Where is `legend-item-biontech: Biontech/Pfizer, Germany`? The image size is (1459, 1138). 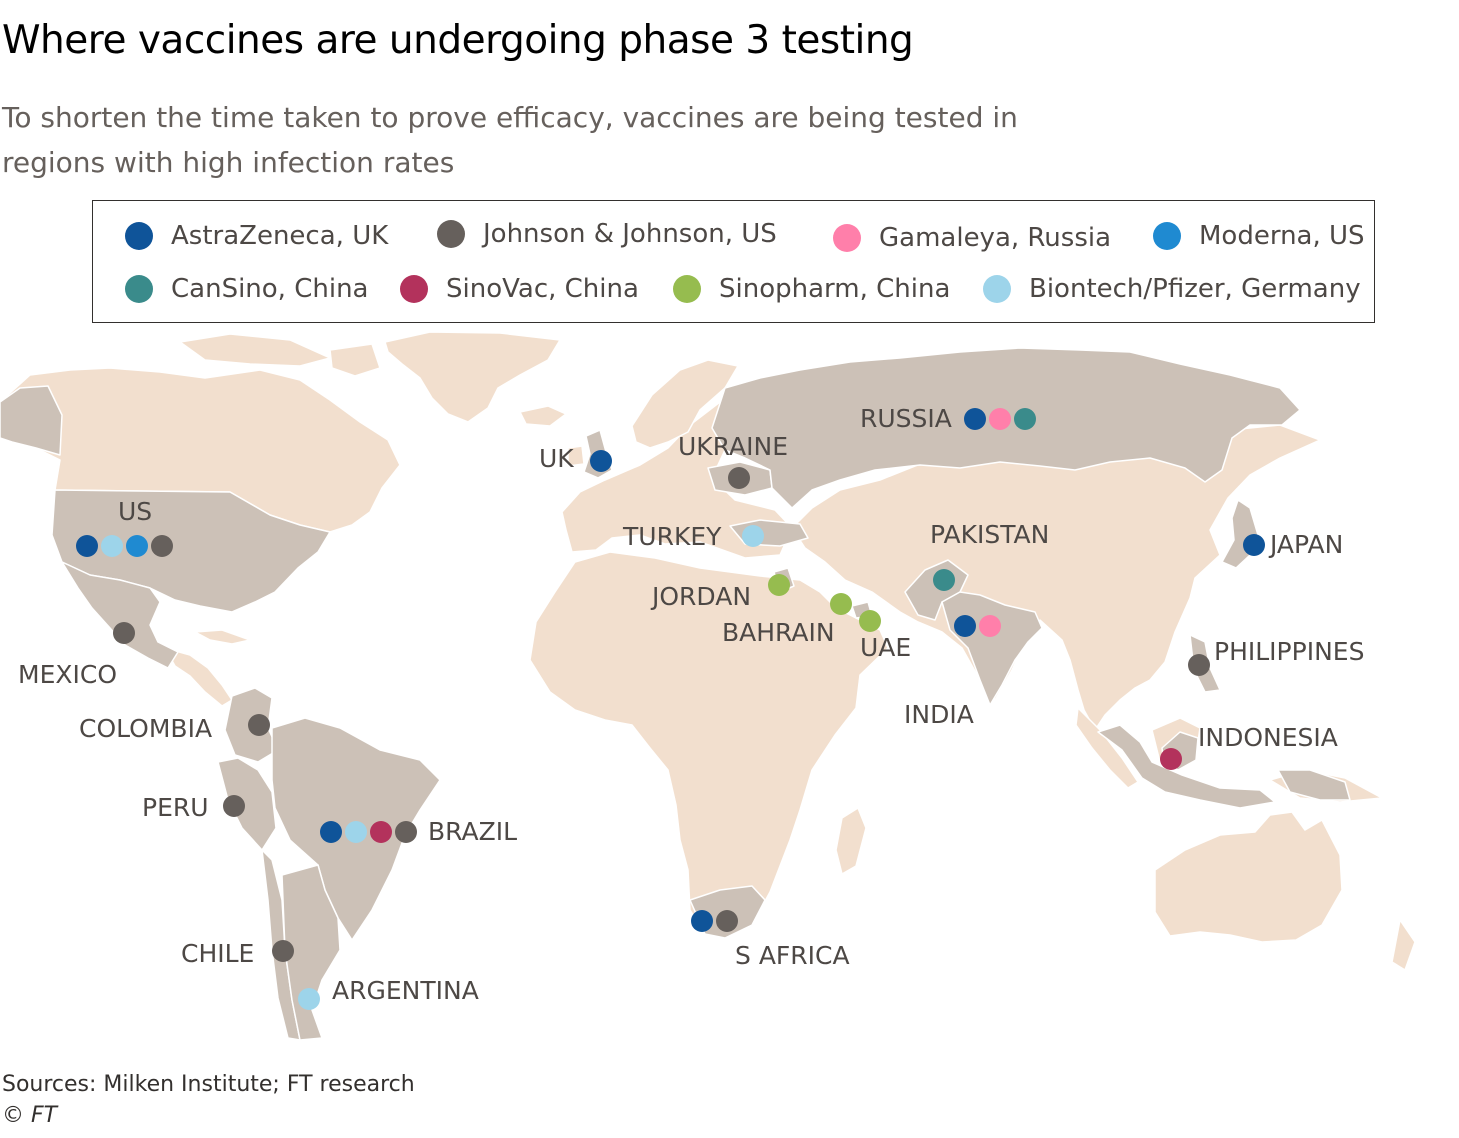 legend-item-biontech: Biontech/Pfizer, Germany is located at coordinates (1172, 289).